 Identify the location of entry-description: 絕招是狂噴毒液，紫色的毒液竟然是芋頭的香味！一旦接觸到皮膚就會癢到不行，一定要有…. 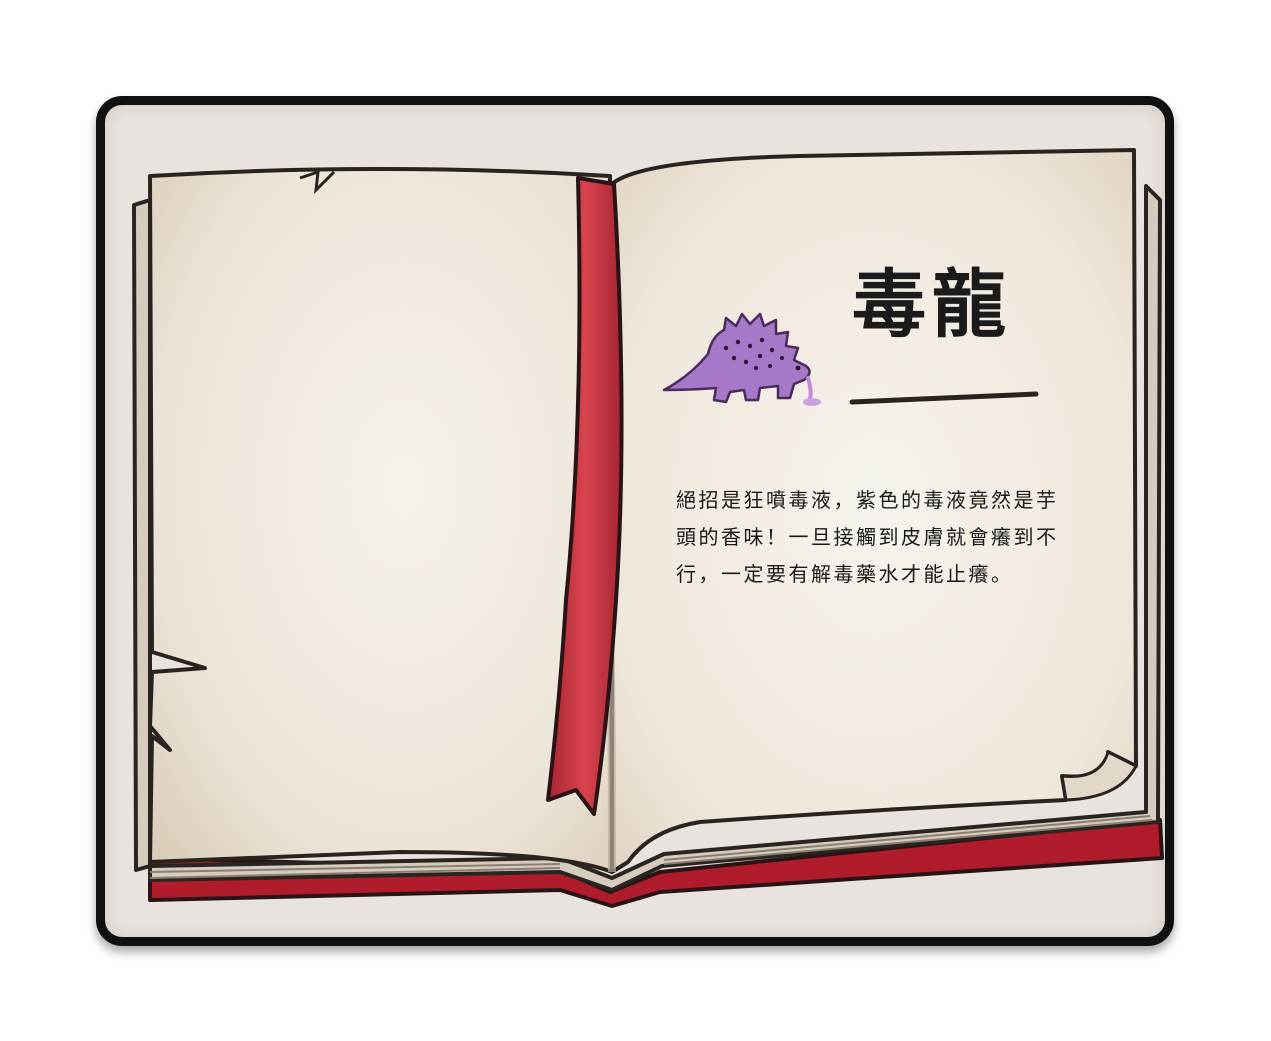
(867, 537).